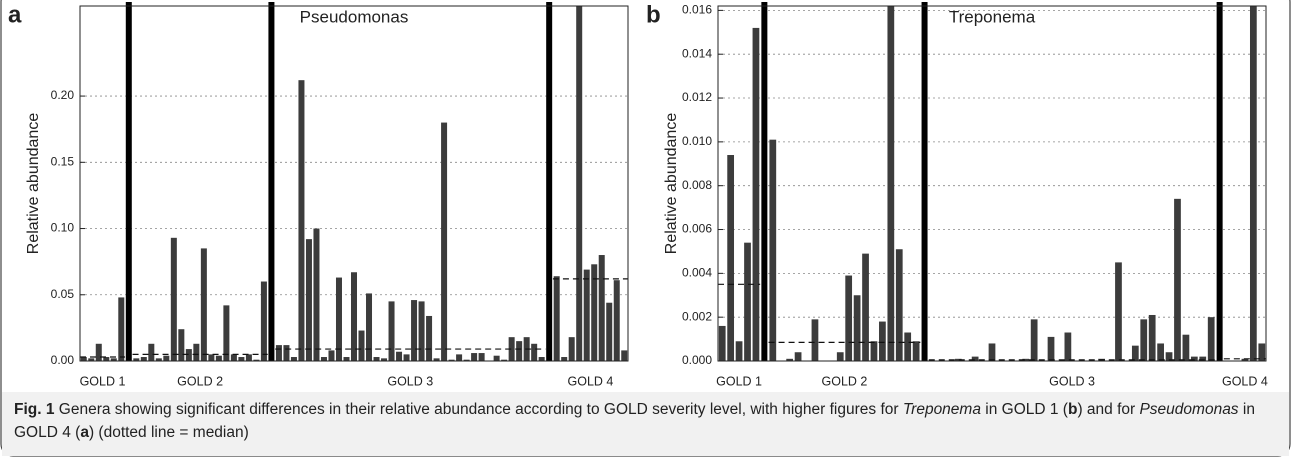 The height and width of the screenshot is (457, 1292). Describe the element at coordinates (697, 141) in the screenshot. I see `y-tick-label: 0.010` at that location.